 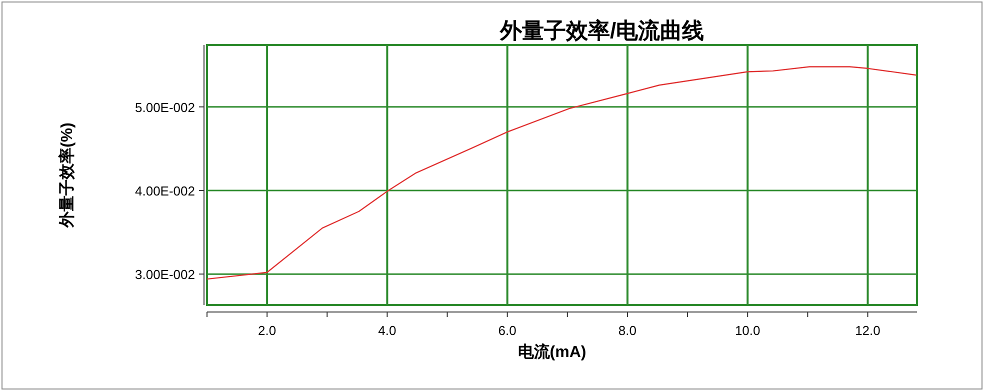 I want to click on chart-title: 外量子效率/电流曲线, so click(x=601, y=30).